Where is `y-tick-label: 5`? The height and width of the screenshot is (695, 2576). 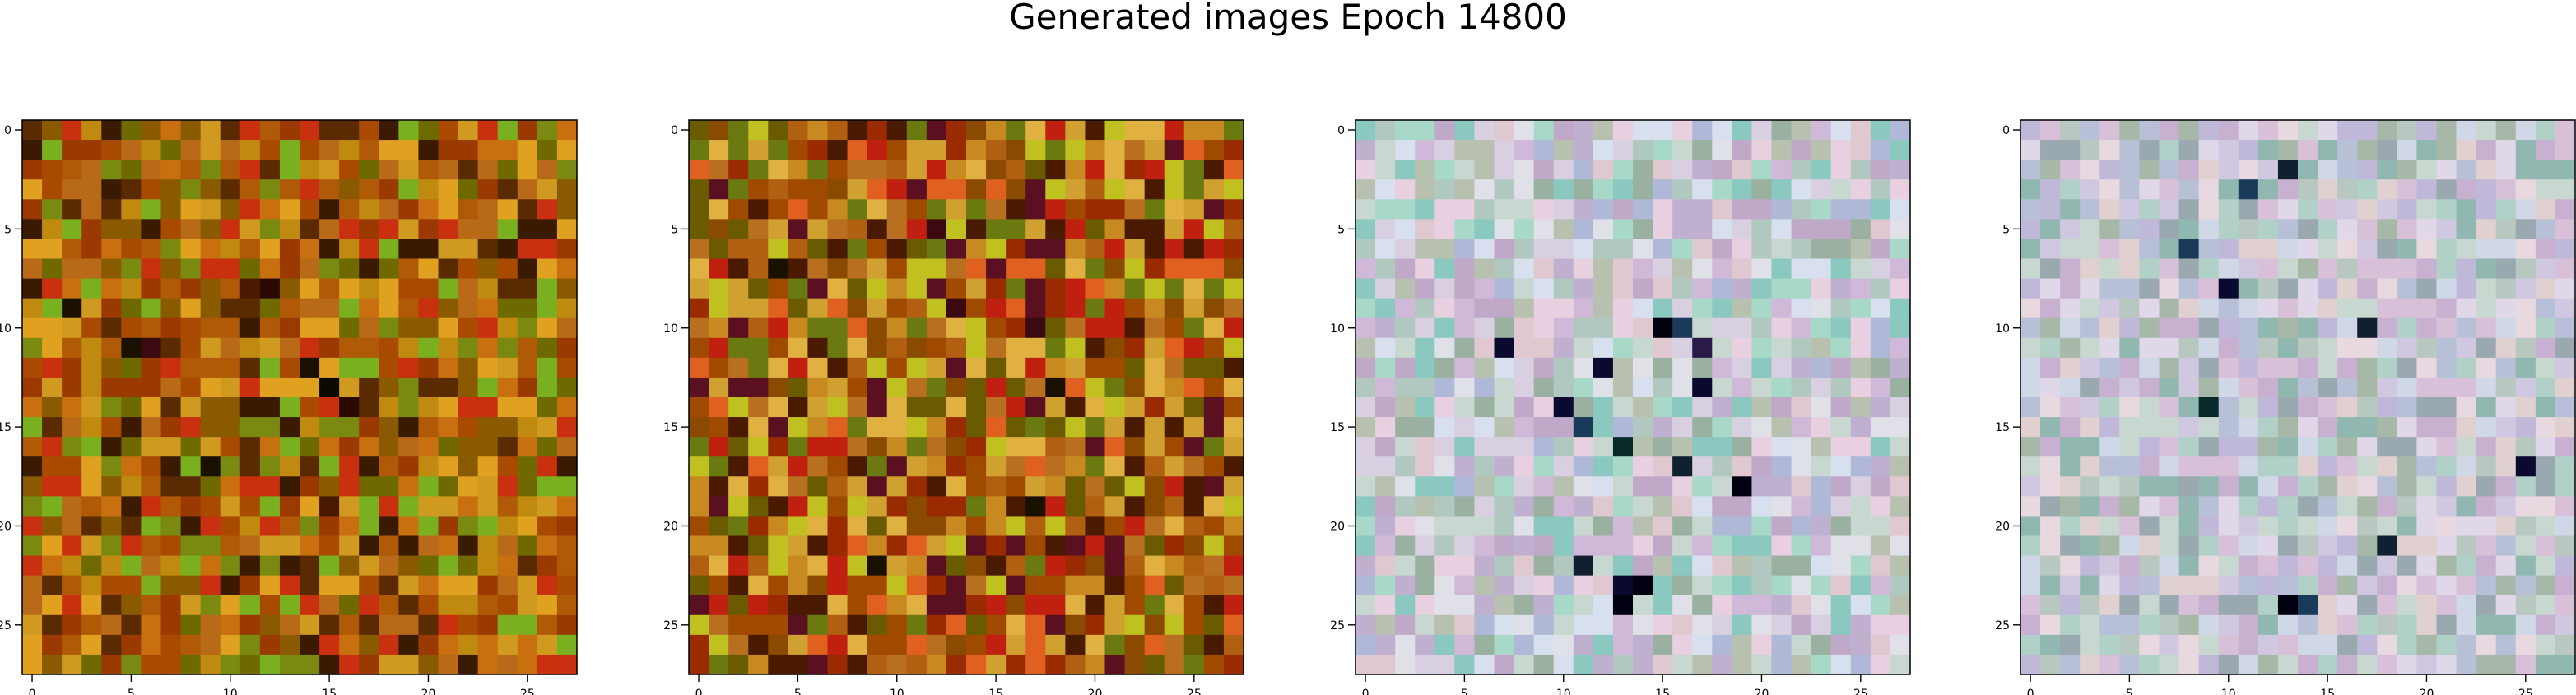
y-tick-label: 5 is located at coordinates (2006, 229).